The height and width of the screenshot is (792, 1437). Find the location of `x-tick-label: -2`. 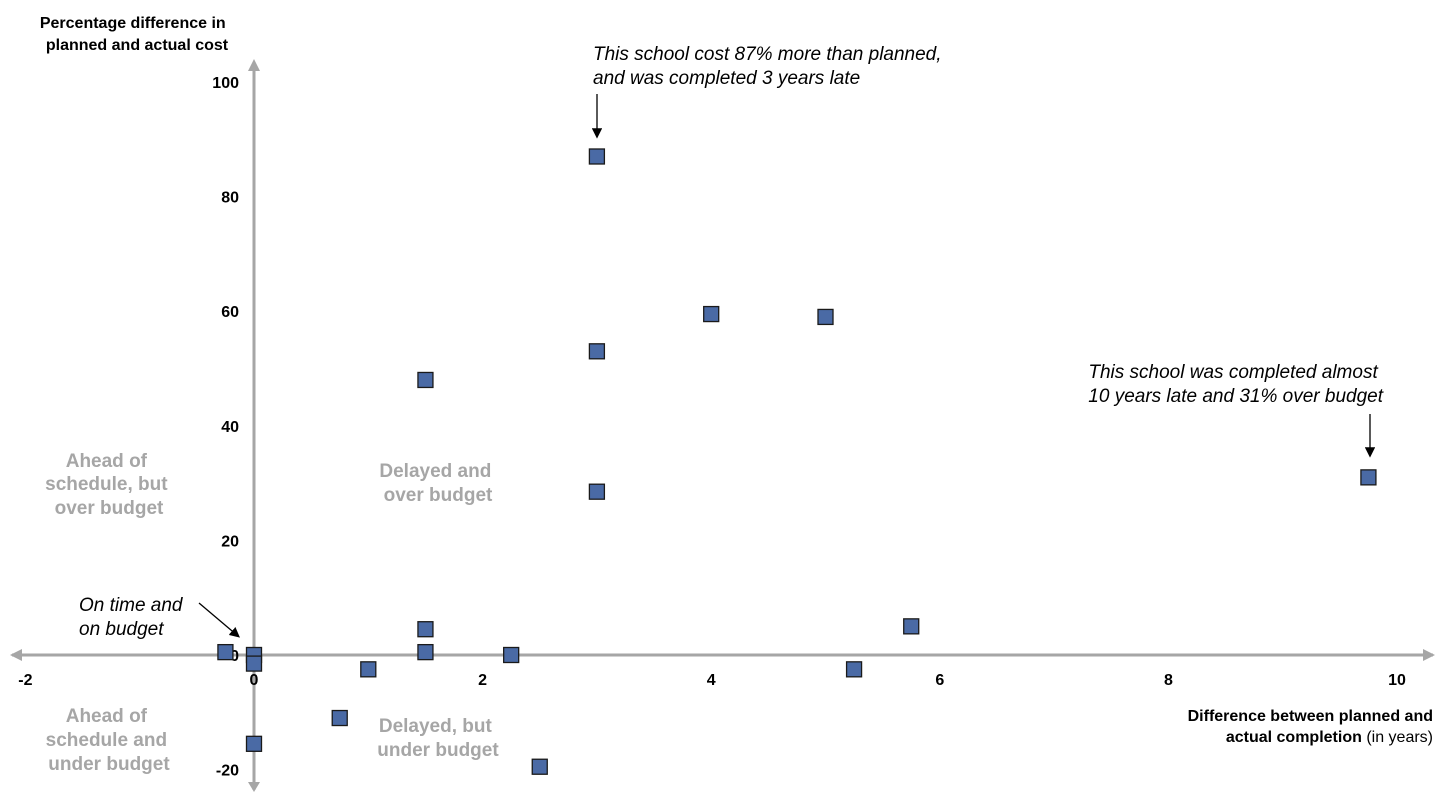

x-tick-label: -2 is located at coordinates (25, 680).